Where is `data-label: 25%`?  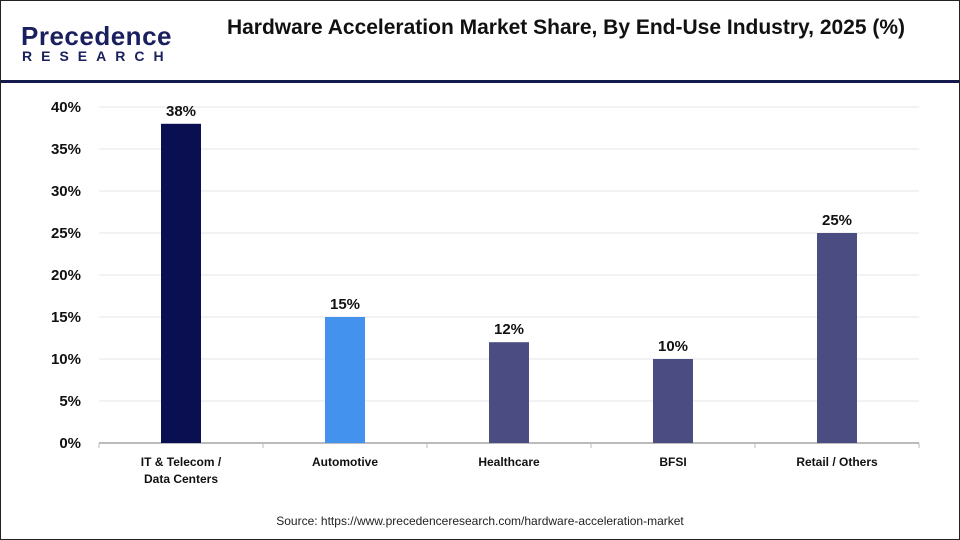 data-label: 25% is located at coordinates (837, 220).